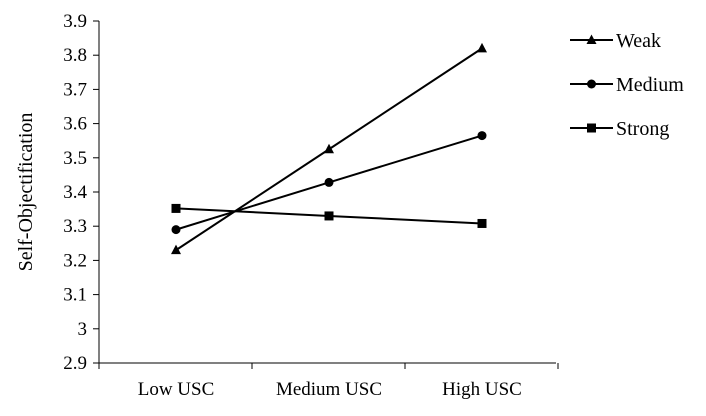 This screenshot has height=416, width=706. What do you see at coordinates (75, 21) in the screenshot?
I see `y-tick-label: 3.9` at bounding box center [75, 21].